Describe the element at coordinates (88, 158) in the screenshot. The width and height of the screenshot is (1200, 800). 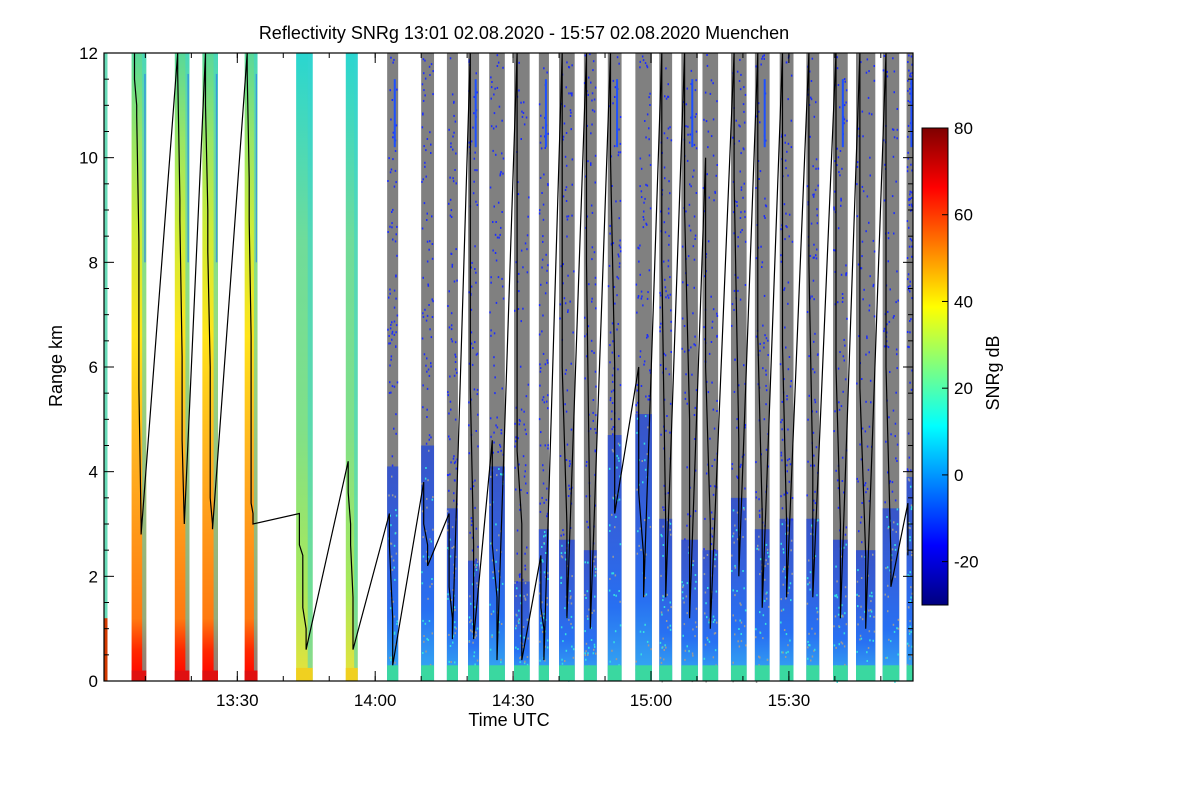
I see `y-tick-label: 10` at that location.